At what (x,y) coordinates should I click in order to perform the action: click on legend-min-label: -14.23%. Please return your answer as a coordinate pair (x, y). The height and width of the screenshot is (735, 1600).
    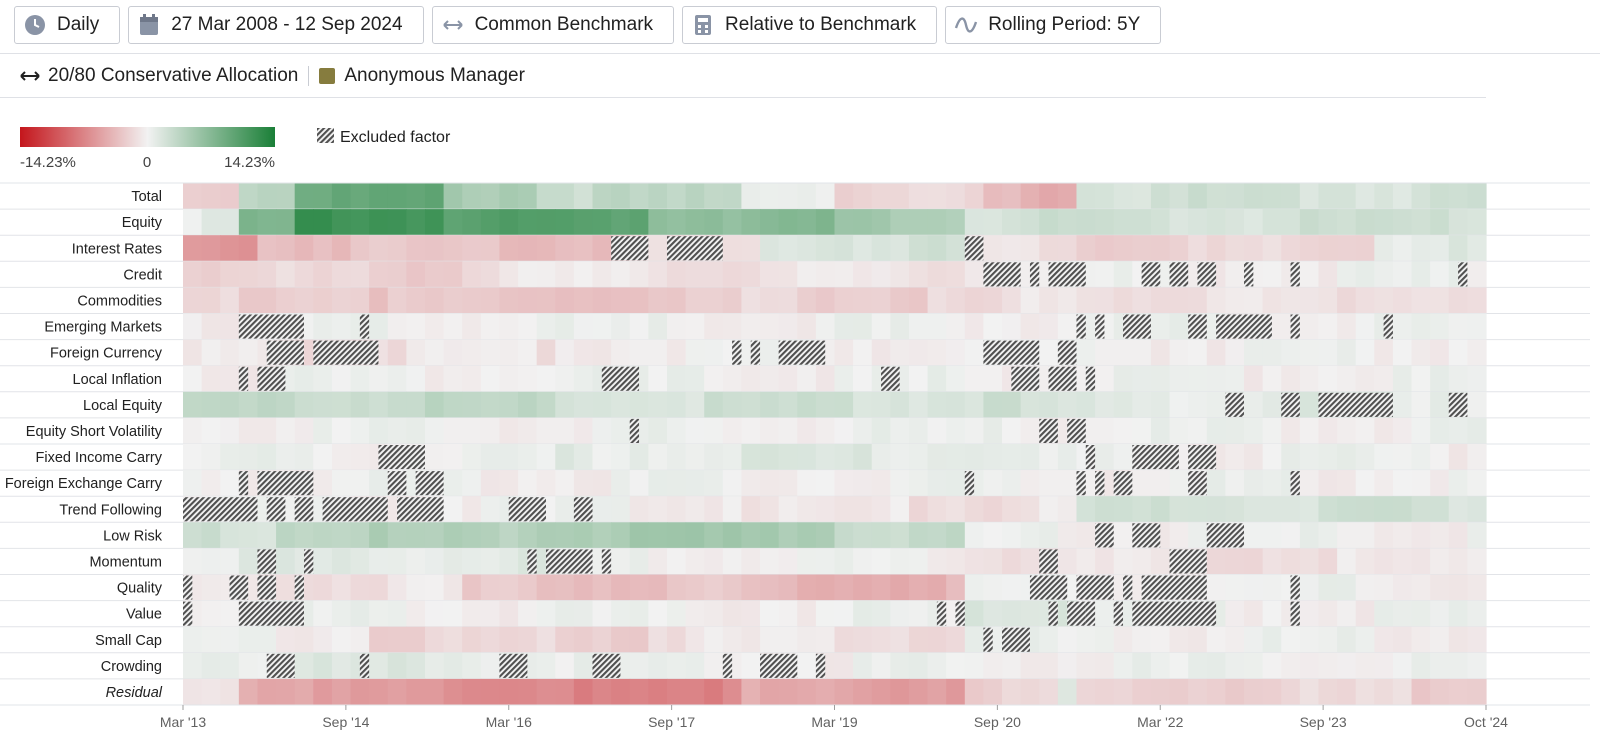
    Looking at the image, I should click on (48, 162).